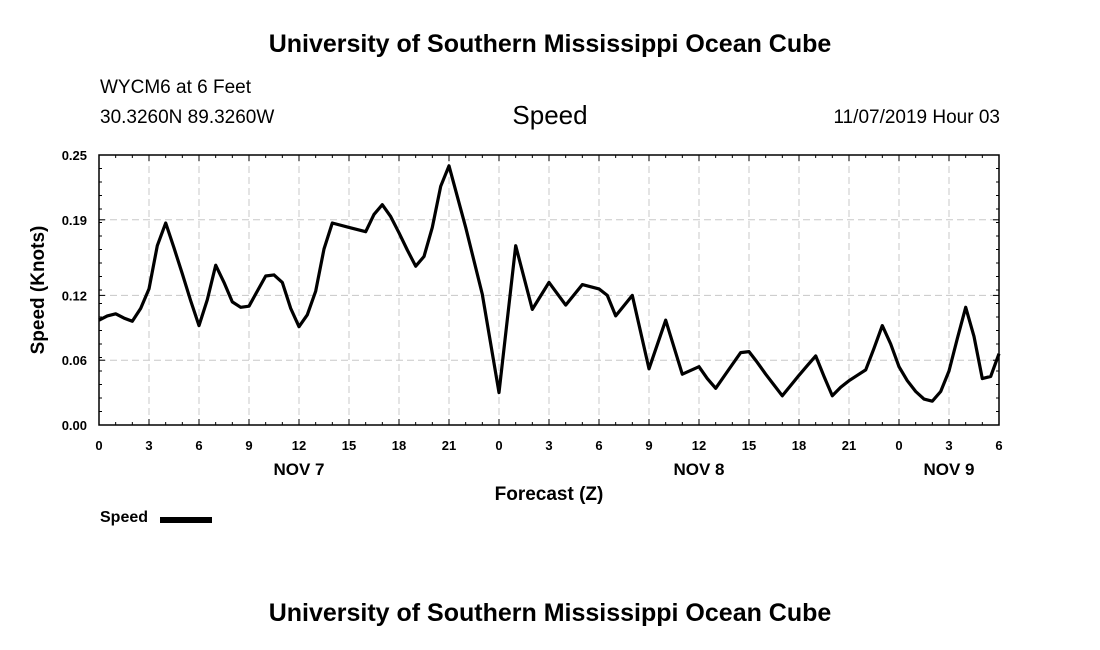 This screenshot has height=650, width=1100. Describe the element at coordinates (948, 469) in the screenshot. I see `day-label: NOV 9` at that location.